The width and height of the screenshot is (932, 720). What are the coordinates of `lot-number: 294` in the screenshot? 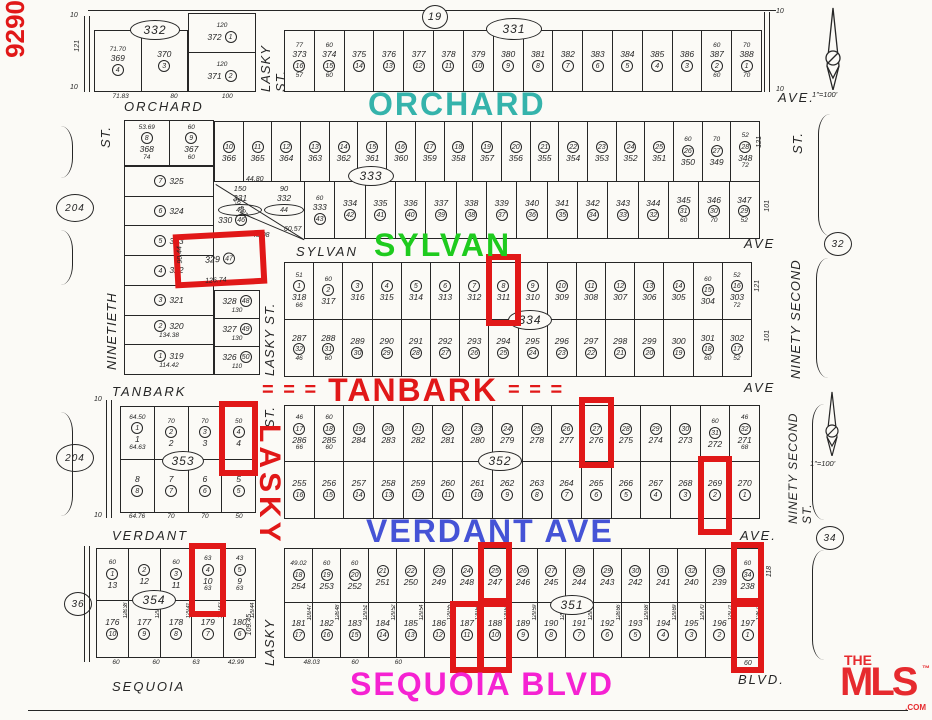 It's located at (503, 341).